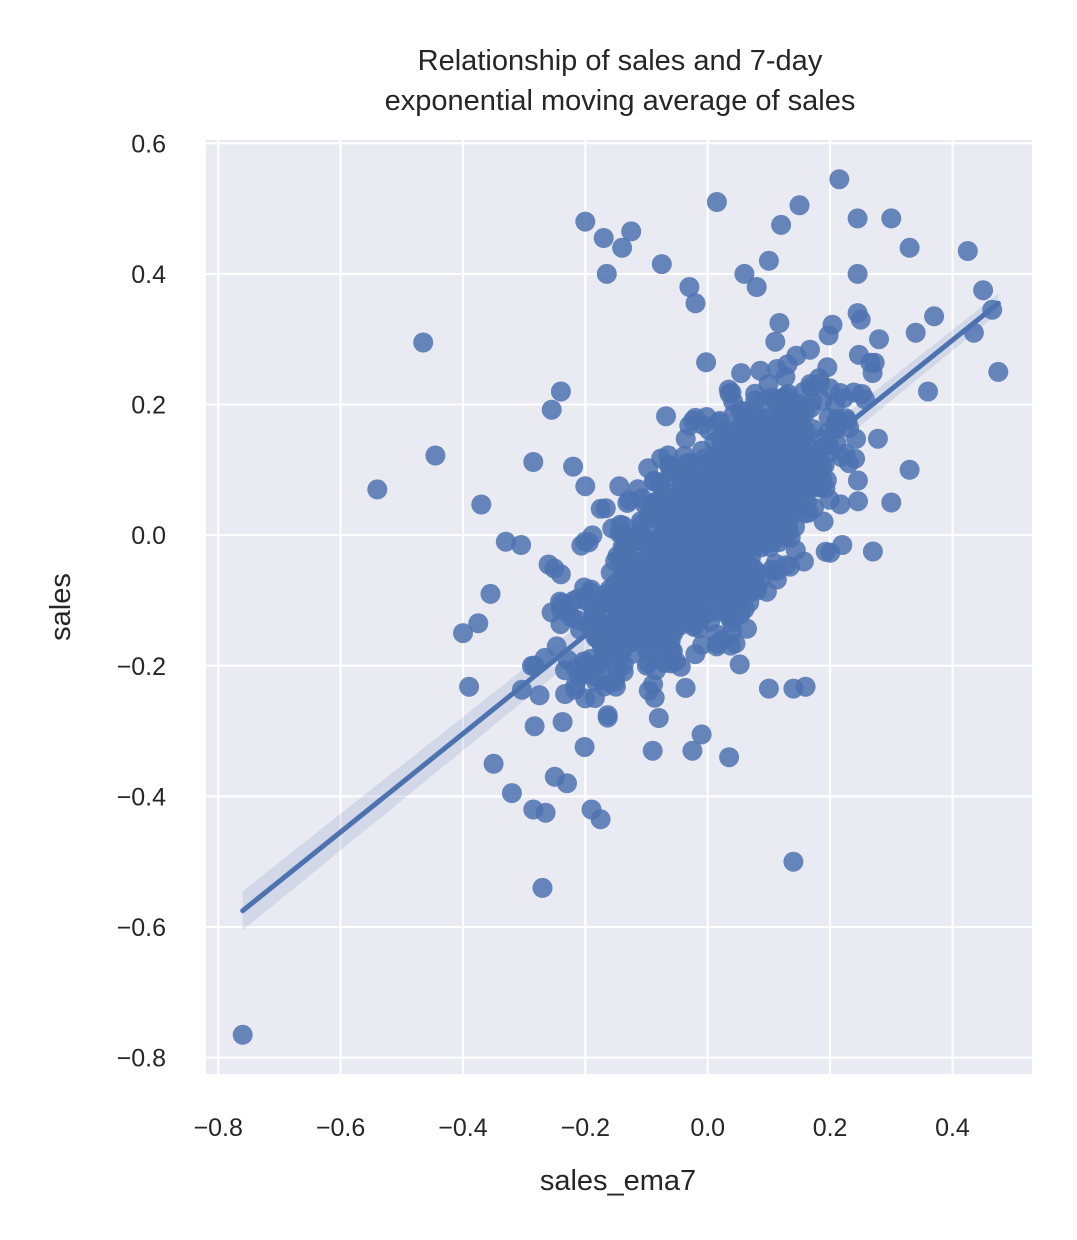 Image resolution: width=1077 pixels, height=1240 pixels. What do you see at coordinates (620, 61) in the screenshot?
I see `chart-title-line-1: Relationship of sales and 7-day` at bounding box center [620, 61].